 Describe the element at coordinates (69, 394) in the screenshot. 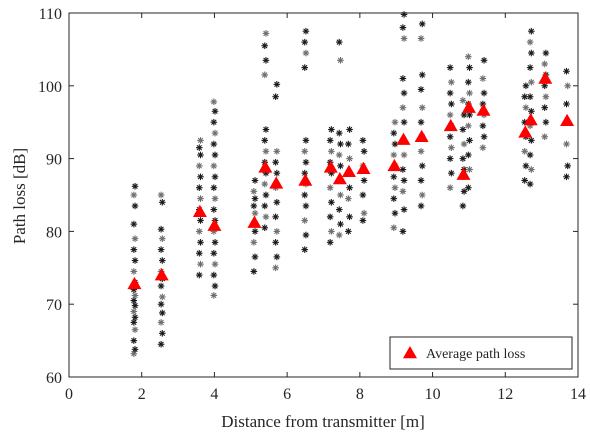

I see `x-tick-label: 0` at that location.